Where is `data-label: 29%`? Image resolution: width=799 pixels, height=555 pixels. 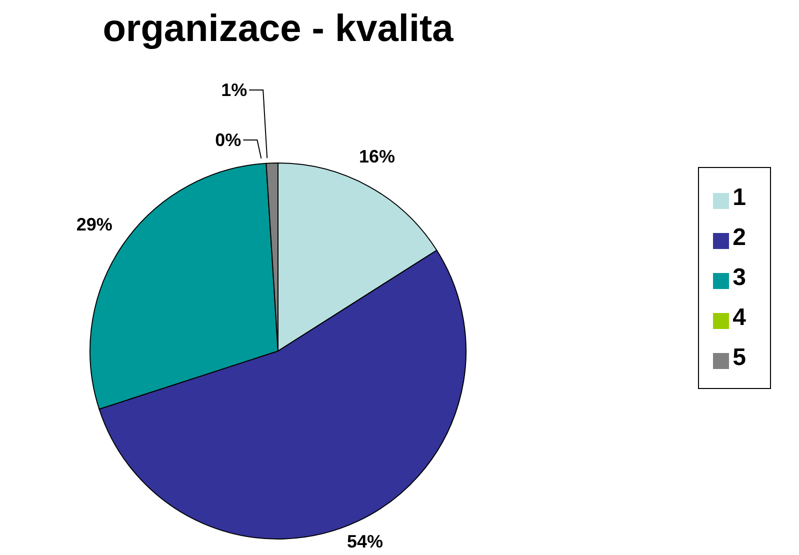 data-label: 29% is located at coordinates (94, 224).